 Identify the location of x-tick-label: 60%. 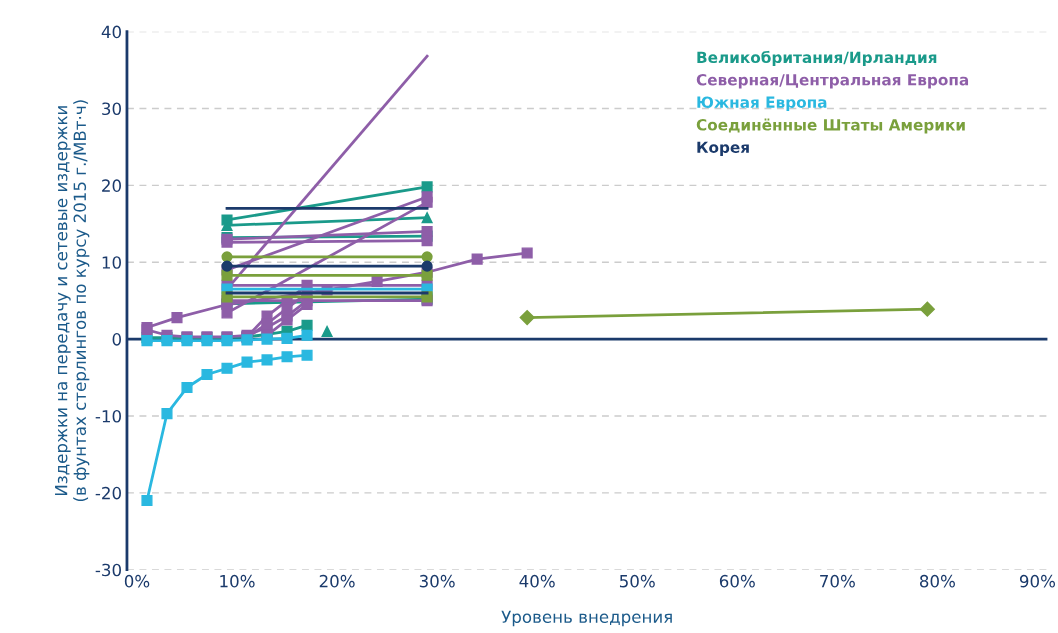
(737, 581).